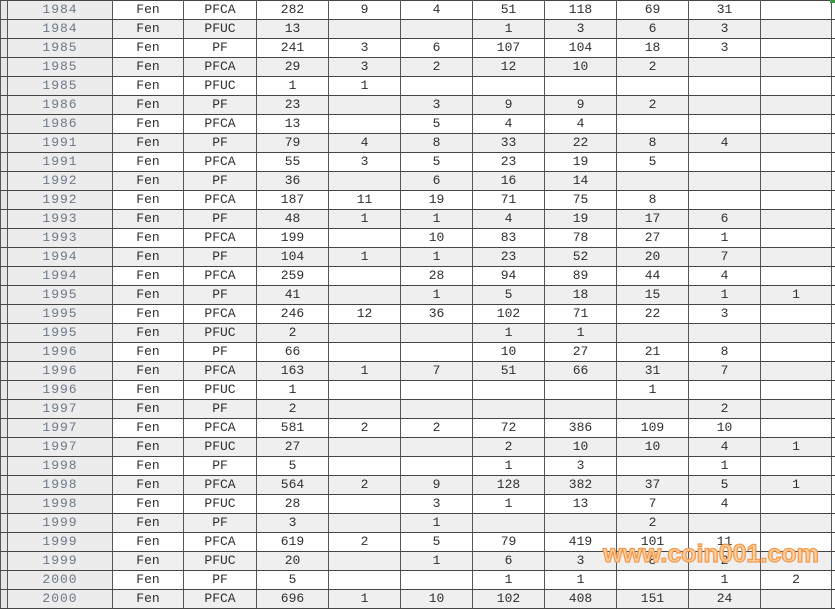 This screenshot has height=609, width=835. Describe the element at coordinates (653, 390) in the screenshot. I see `cell-col5: 1` at that location.